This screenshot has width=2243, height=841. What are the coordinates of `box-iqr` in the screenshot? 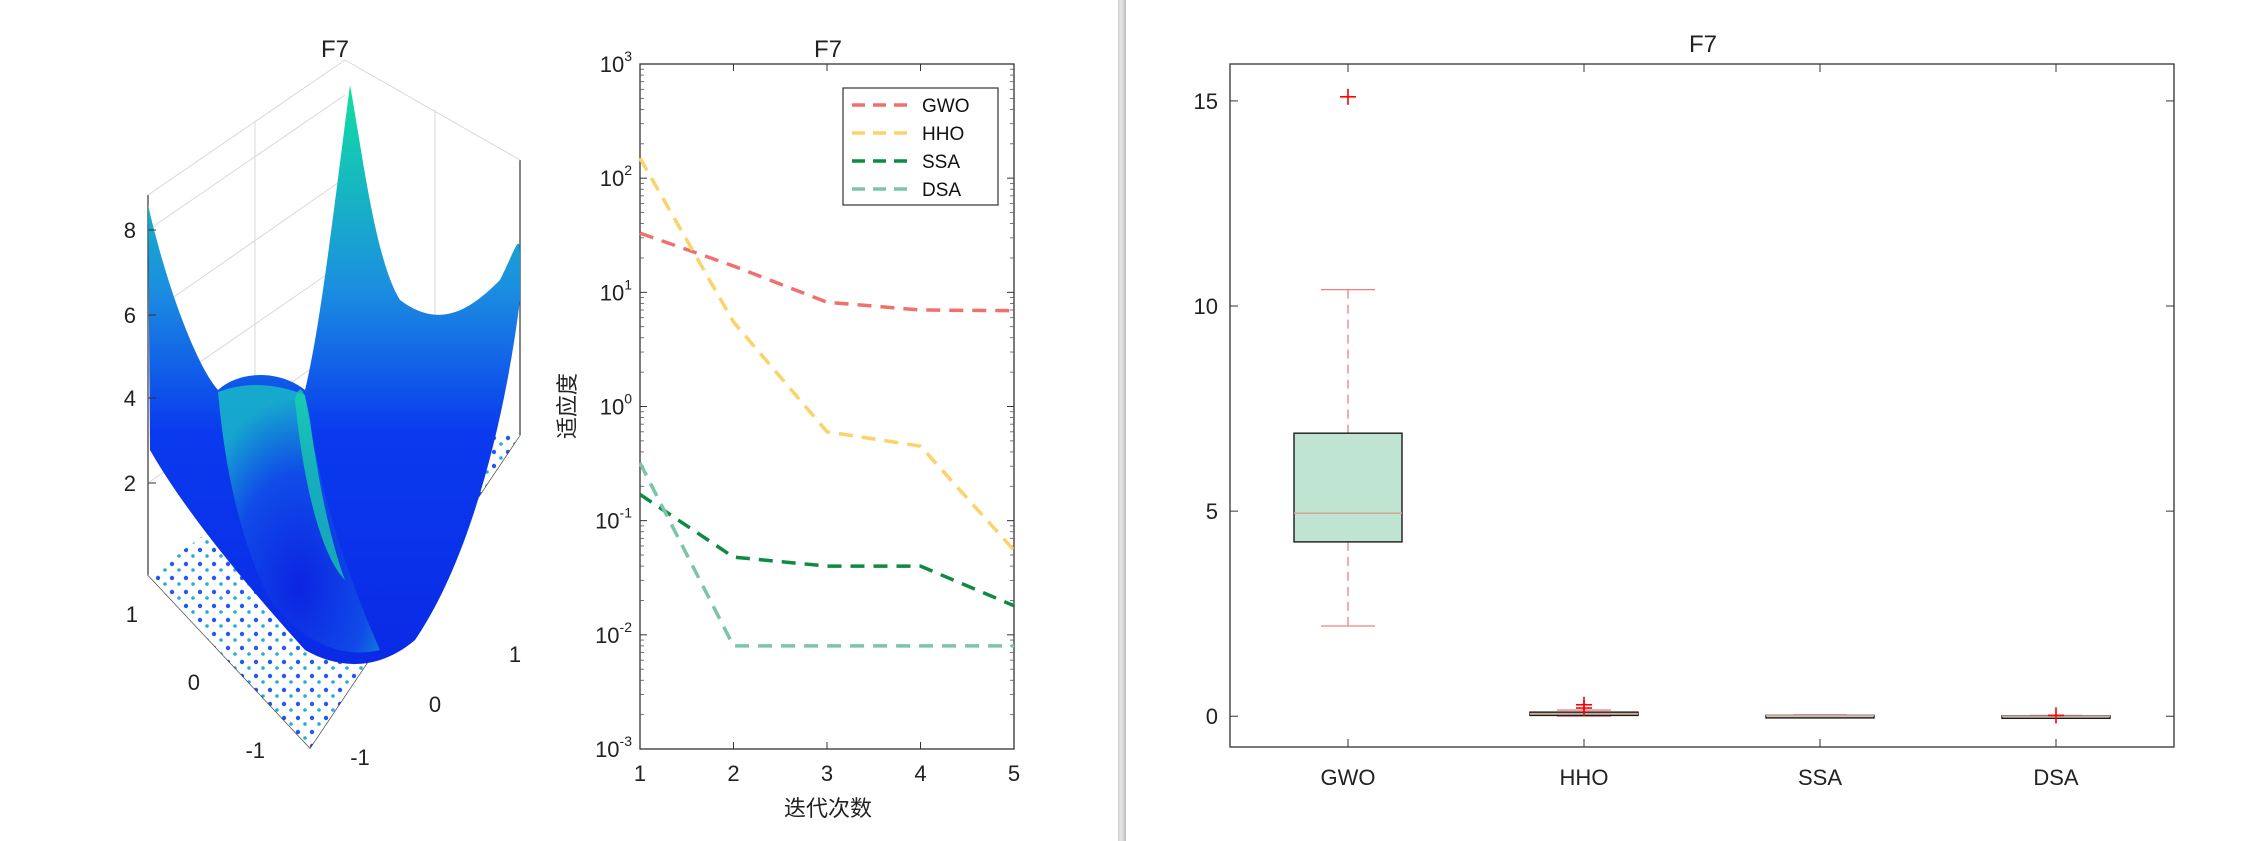 It's located at (1348, 487).